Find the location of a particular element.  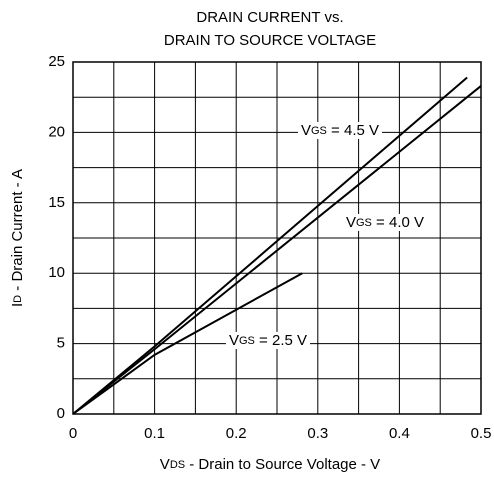

x-tick-label: 0.4 is located at coordinates (399, 433).